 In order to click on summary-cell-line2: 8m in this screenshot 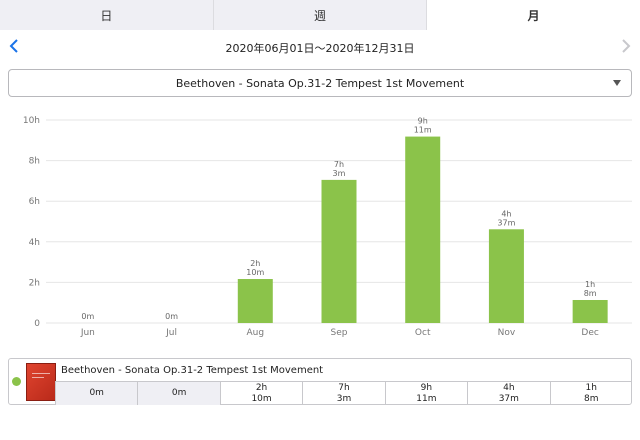, I will do `click(591, 398)`.